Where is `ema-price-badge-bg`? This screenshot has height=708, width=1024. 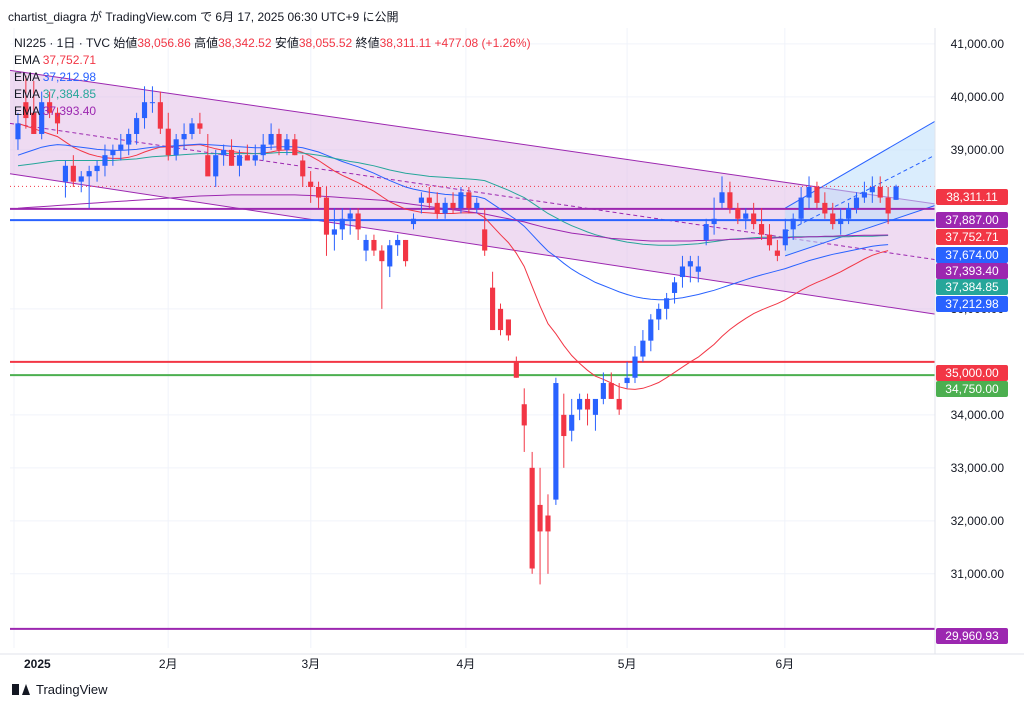 ema-price-badge-bg is located at coordinates (972, 271).